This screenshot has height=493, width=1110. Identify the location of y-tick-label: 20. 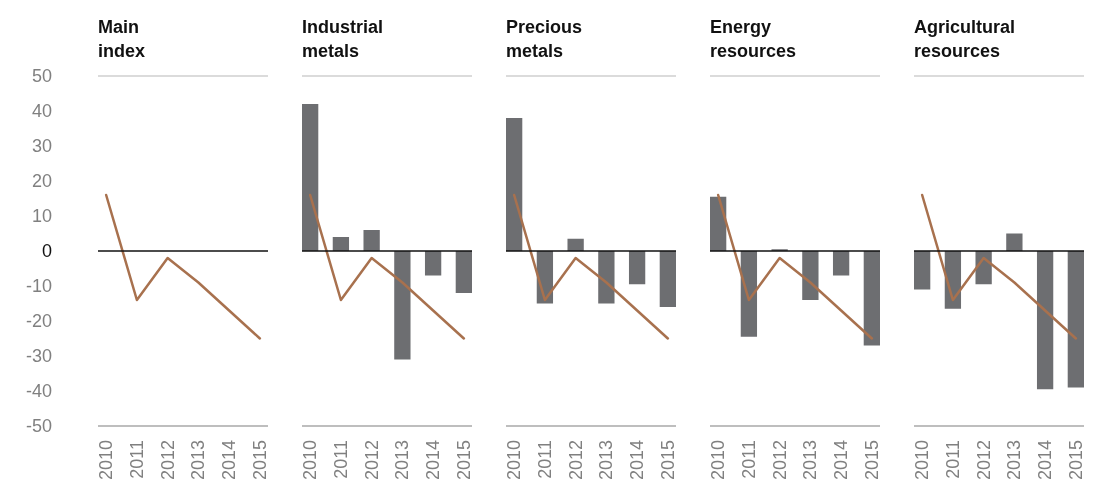
(41, 181).